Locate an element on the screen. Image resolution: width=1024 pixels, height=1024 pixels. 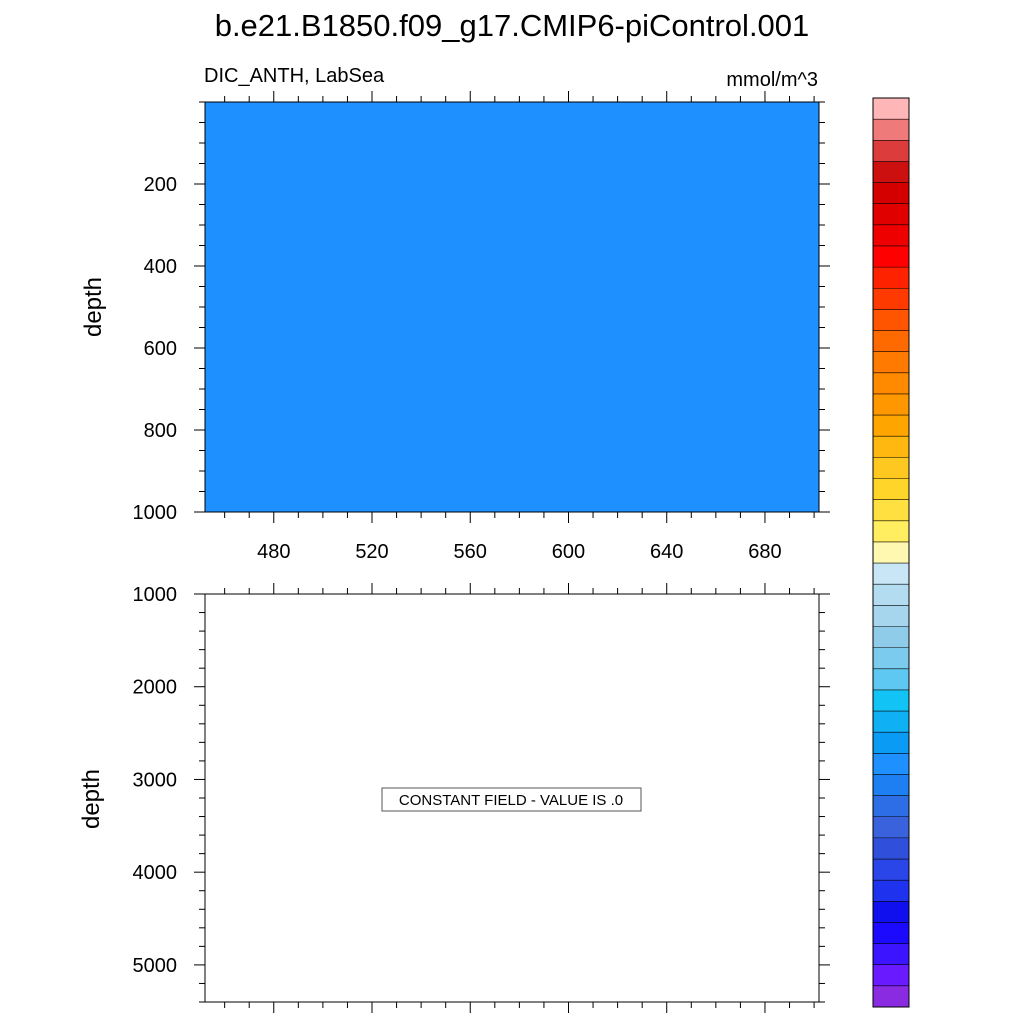
colorbar-label: -24 is located at coordinates (937, 2).